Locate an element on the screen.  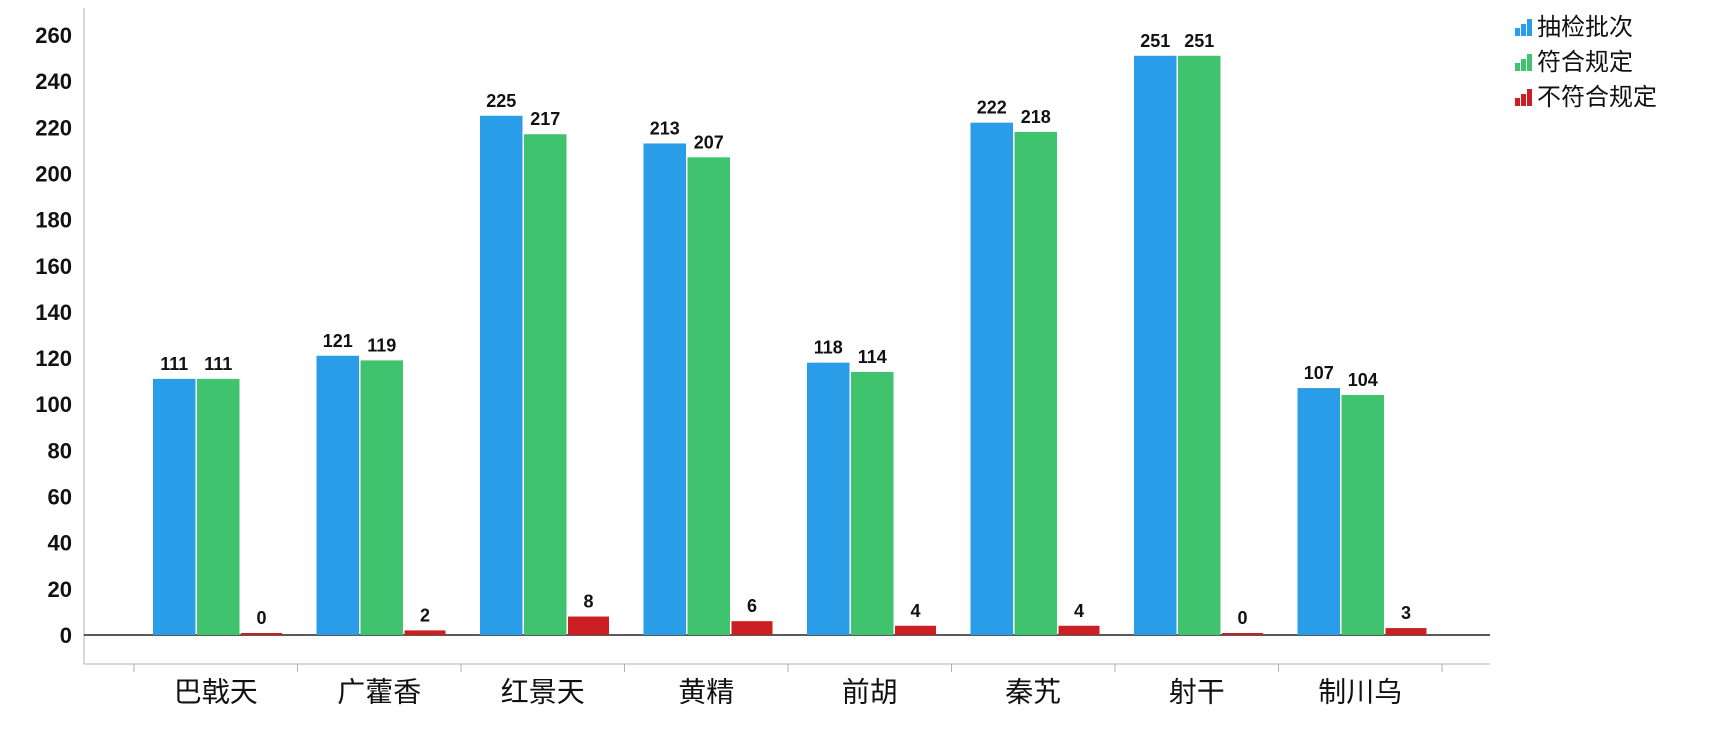
data-label: 217 is located at coordinates (545, 119).